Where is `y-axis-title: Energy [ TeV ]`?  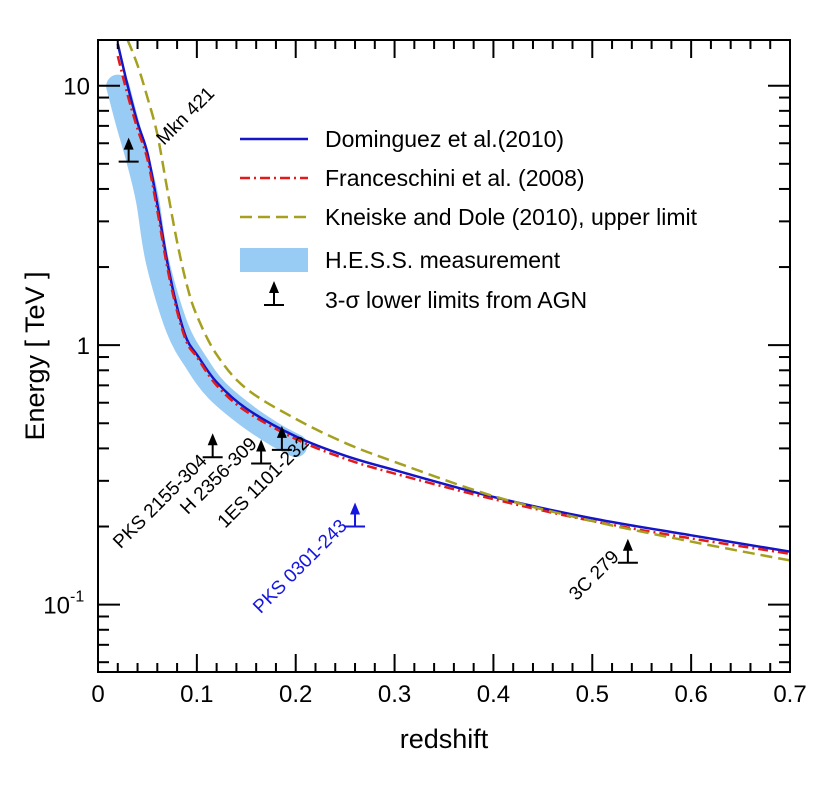 y-axis-title: Energy [ TeV ] is located at coordinates (35, 355).